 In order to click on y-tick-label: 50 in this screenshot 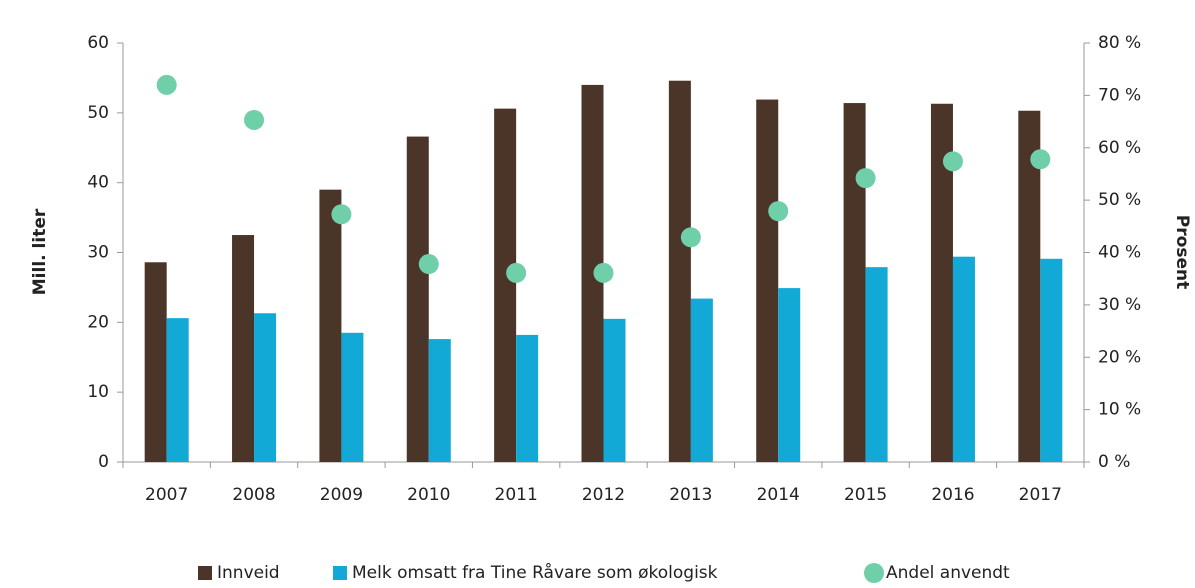, I will do `click(98, 113)`.